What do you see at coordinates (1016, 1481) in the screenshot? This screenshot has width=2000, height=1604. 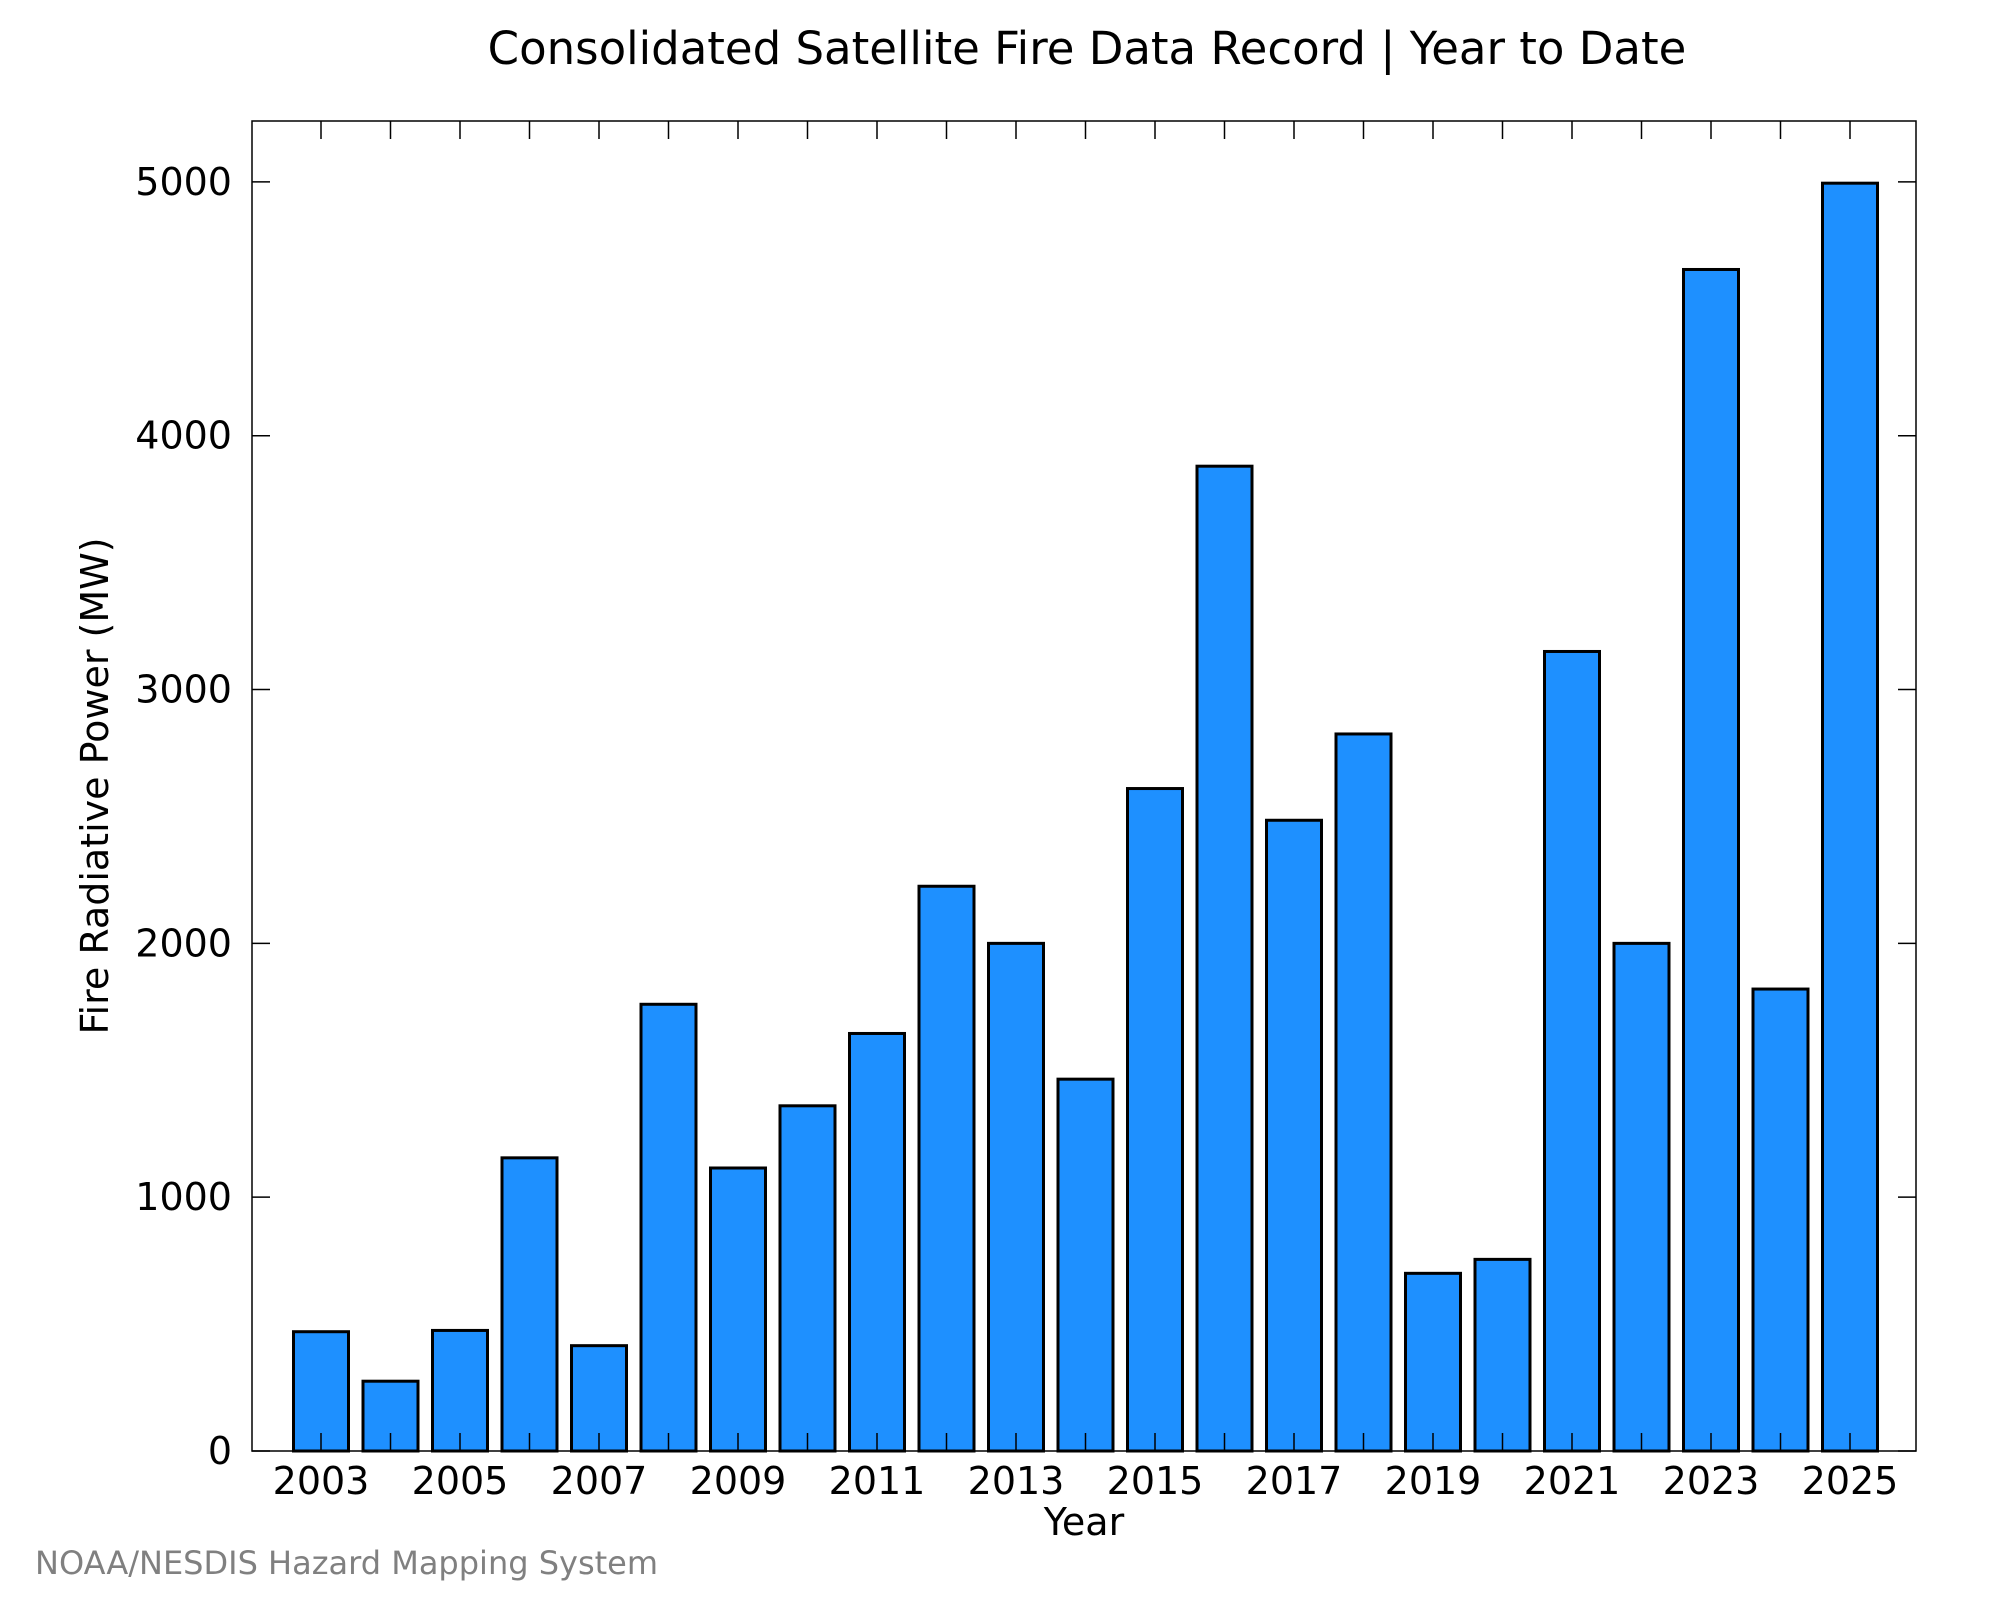 I see `x-tick-label: 2013` at bounding box center [1016, 1481].